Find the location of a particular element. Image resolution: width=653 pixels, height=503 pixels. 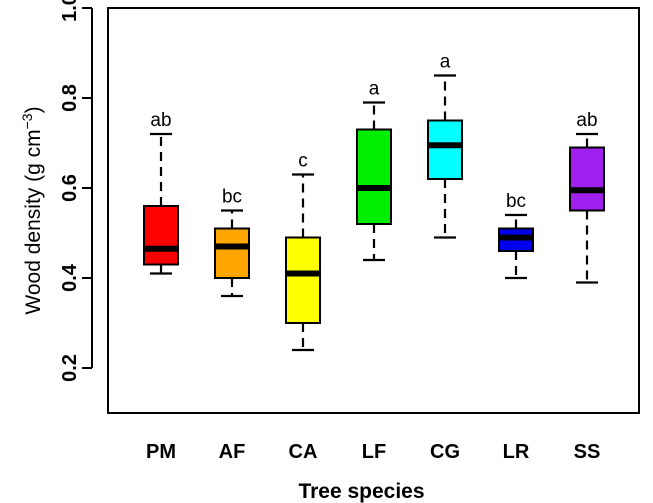

box-pm: ab is located at coordinates (161, 192).